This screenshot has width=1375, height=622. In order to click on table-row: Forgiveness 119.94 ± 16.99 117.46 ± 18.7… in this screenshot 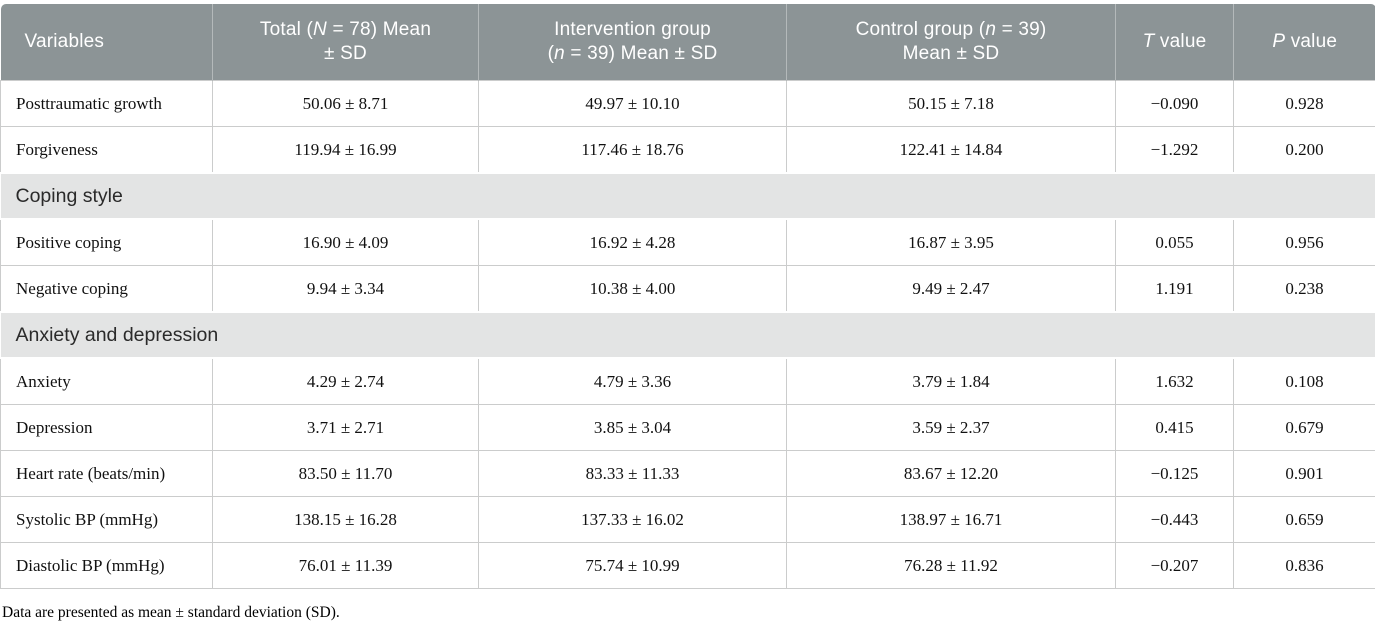, I will do `click(688, 150)`.